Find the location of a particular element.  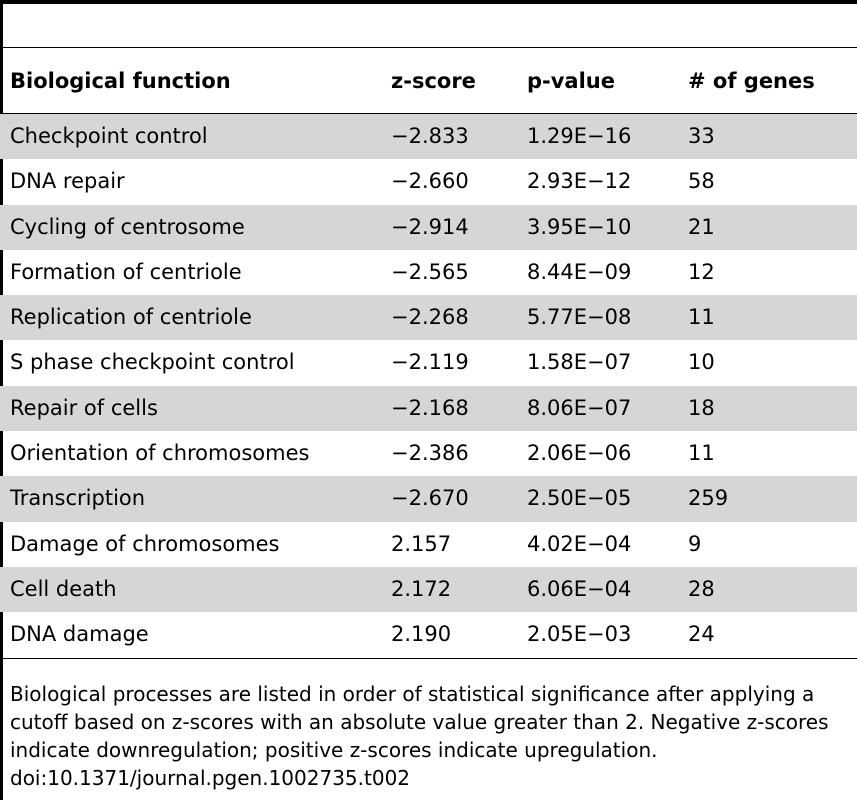

header-z-score: z-score is located at coordinates (433, 81).